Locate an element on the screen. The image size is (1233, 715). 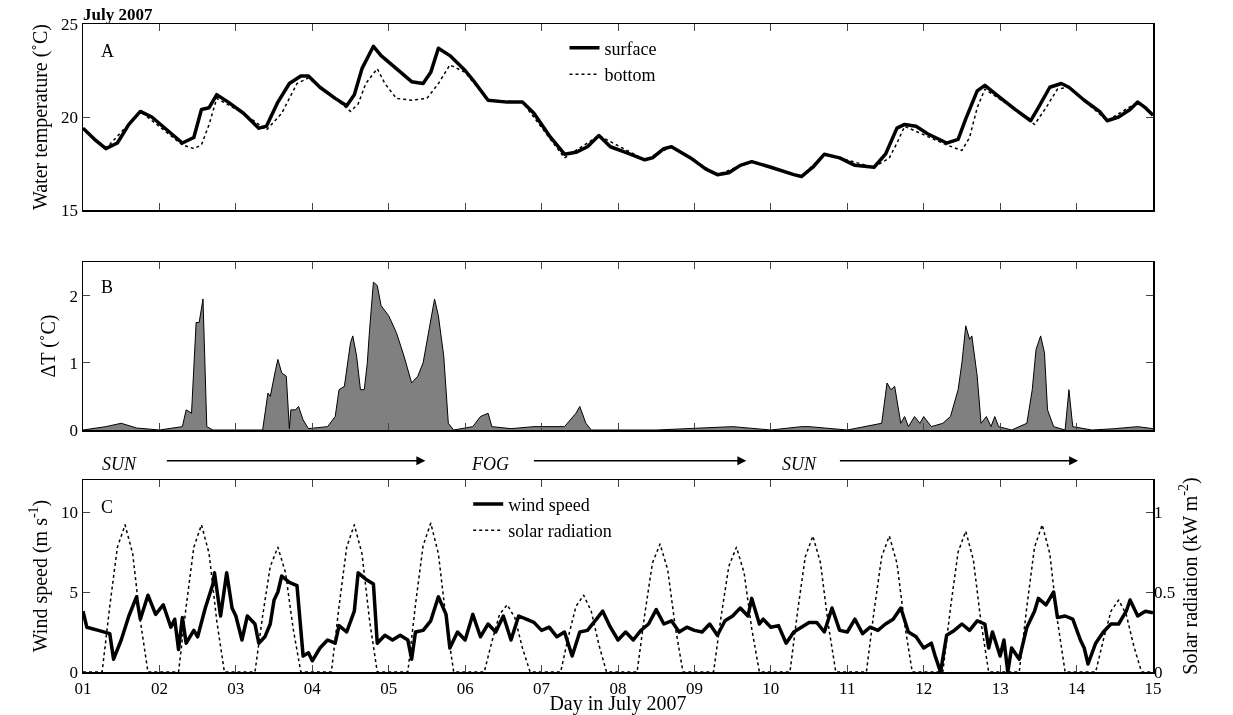
x-tick-label: 04 is located at coordinates (312, 688).